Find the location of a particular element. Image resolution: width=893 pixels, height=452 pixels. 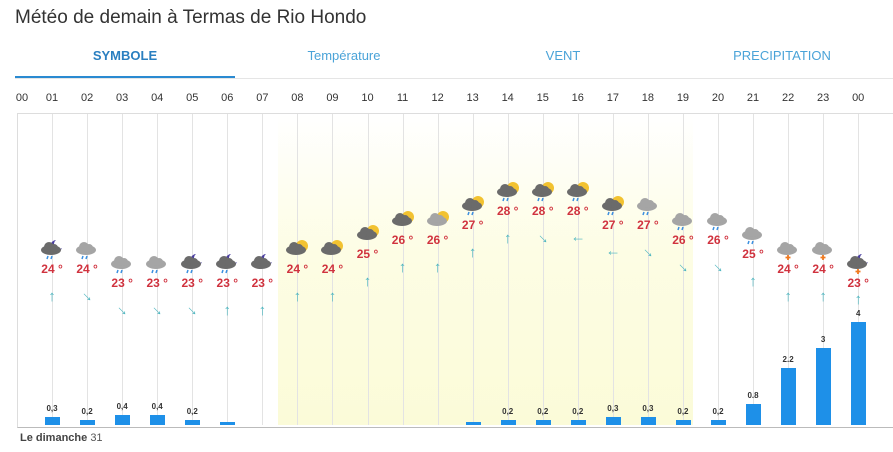

hour-label: 22 is located at coordinates (788, 98).